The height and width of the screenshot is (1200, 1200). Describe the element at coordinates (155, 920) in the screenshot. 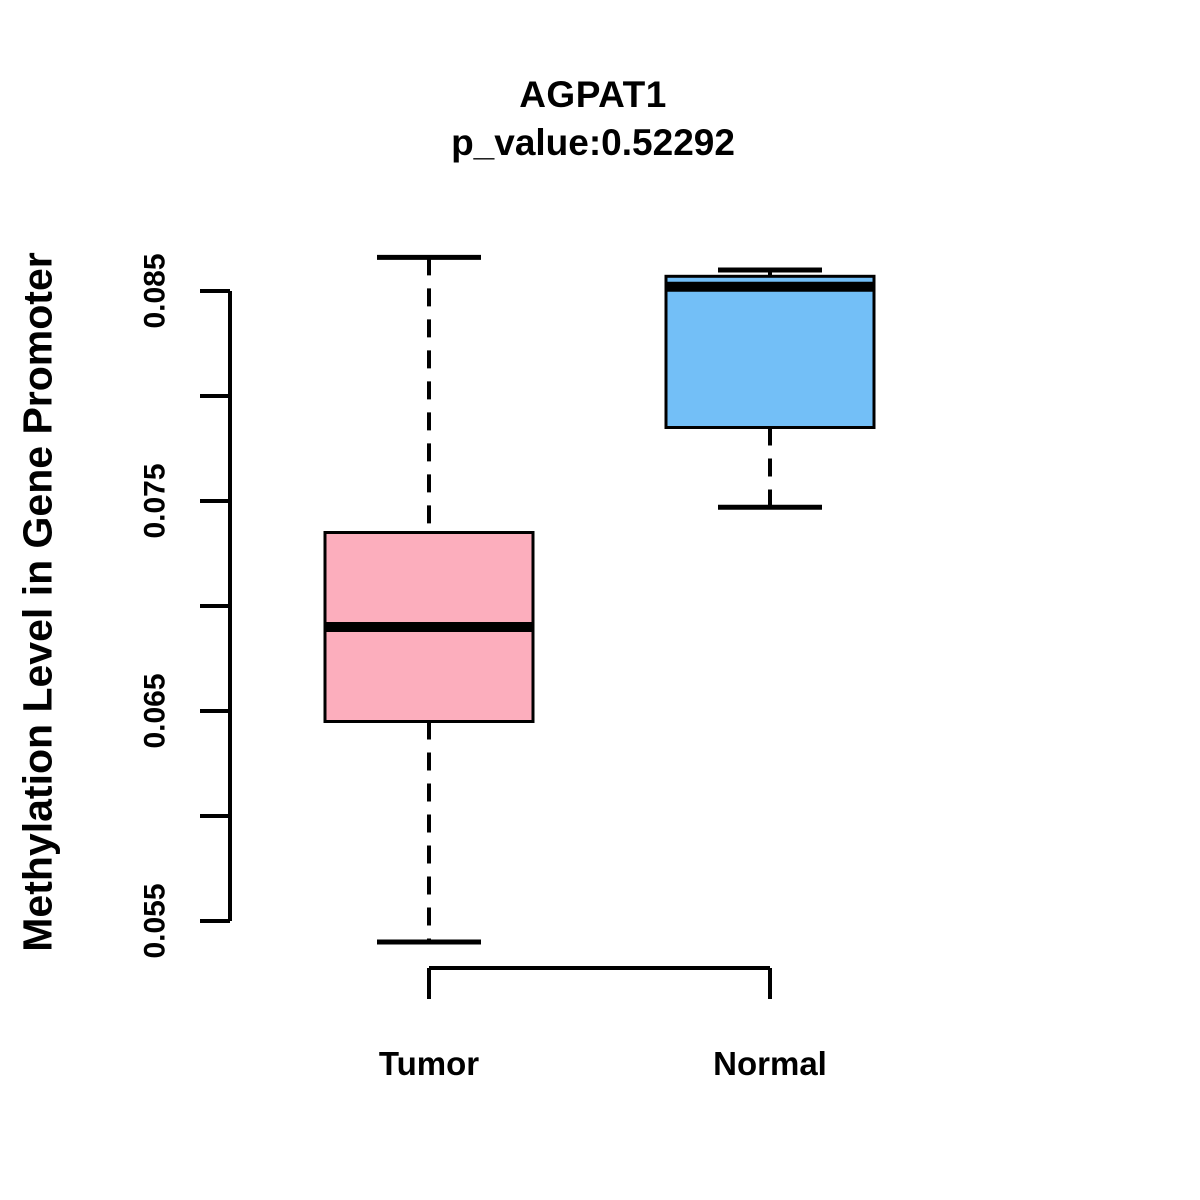

I see `y-tick-label: 0.055` at that location.